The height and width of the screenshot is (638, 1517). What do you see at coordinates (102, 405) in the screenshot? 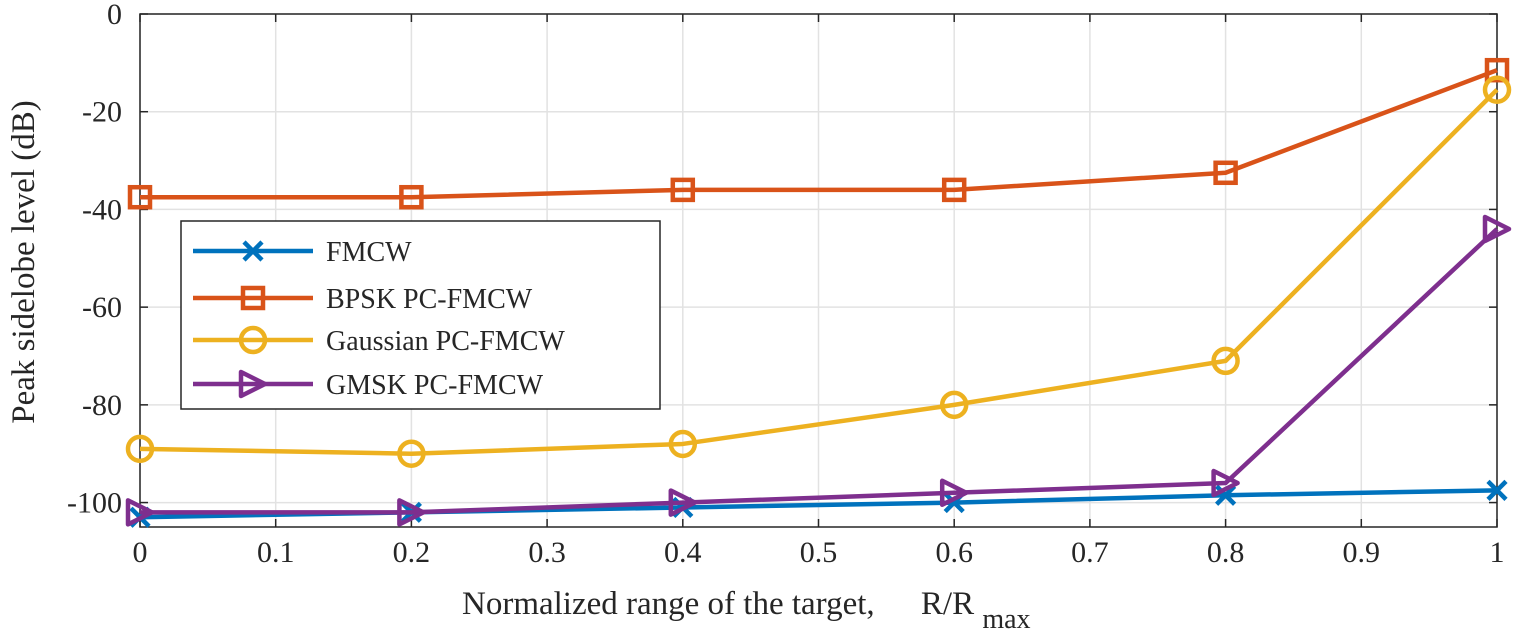
I see `y-tick-label: -80` at bounding box center [102, 405].